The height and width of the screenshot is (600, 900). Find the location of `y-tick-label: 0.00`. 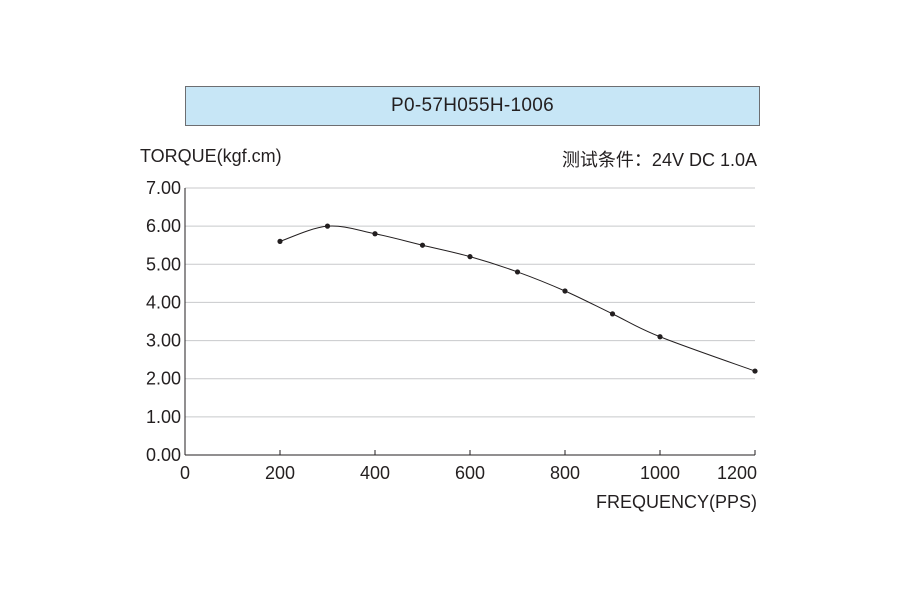

y-tick-label: 0.00 is located at coordinates (163, 455).